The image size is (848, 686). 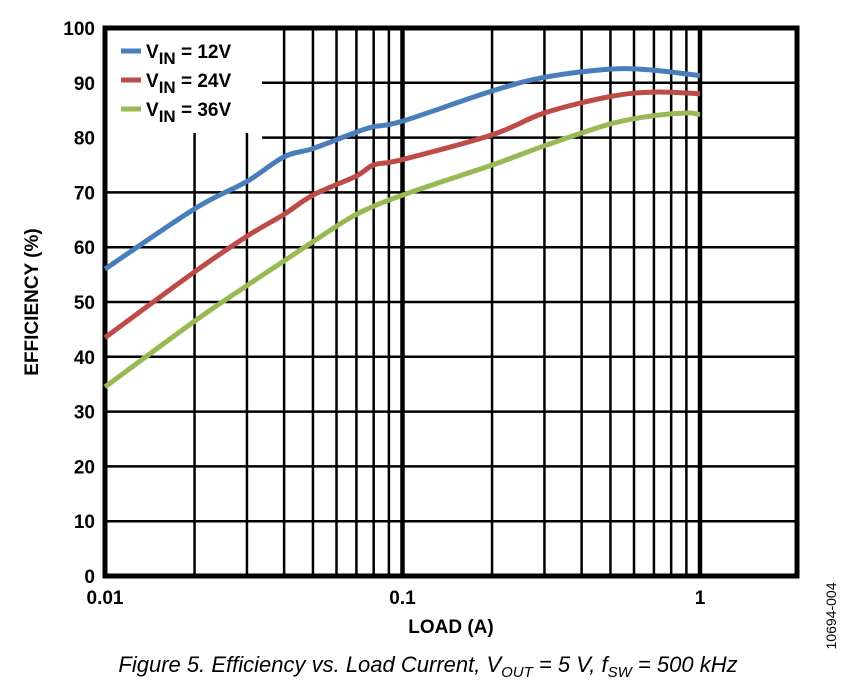 What do you see at coordinates (84, 84) in the screenshot?
I see `y-tick-label: 90` at bounding box center [84, 84].